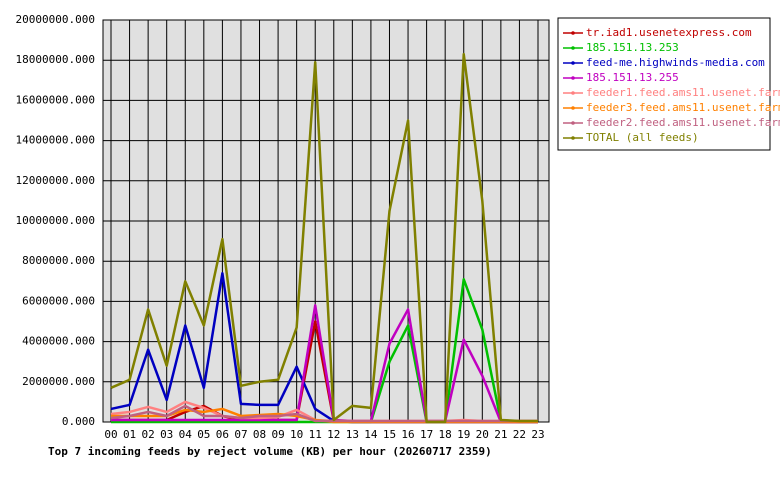 The image size is (780, 480). Describe the element at coordinates (55, 220) in the screenshot. I see `y-tick-label: 10000000.000` at that location.